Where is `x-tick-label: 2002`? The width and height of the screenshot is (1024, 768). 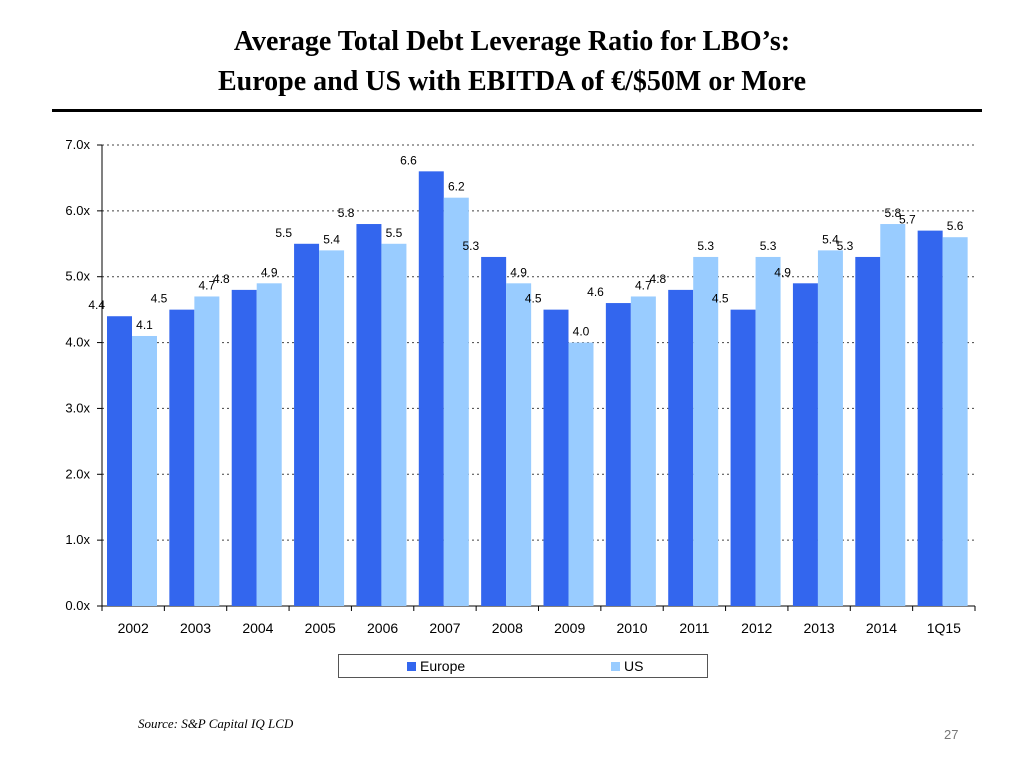
x-tick-label: 2002 is located at coordinates (133, 628).